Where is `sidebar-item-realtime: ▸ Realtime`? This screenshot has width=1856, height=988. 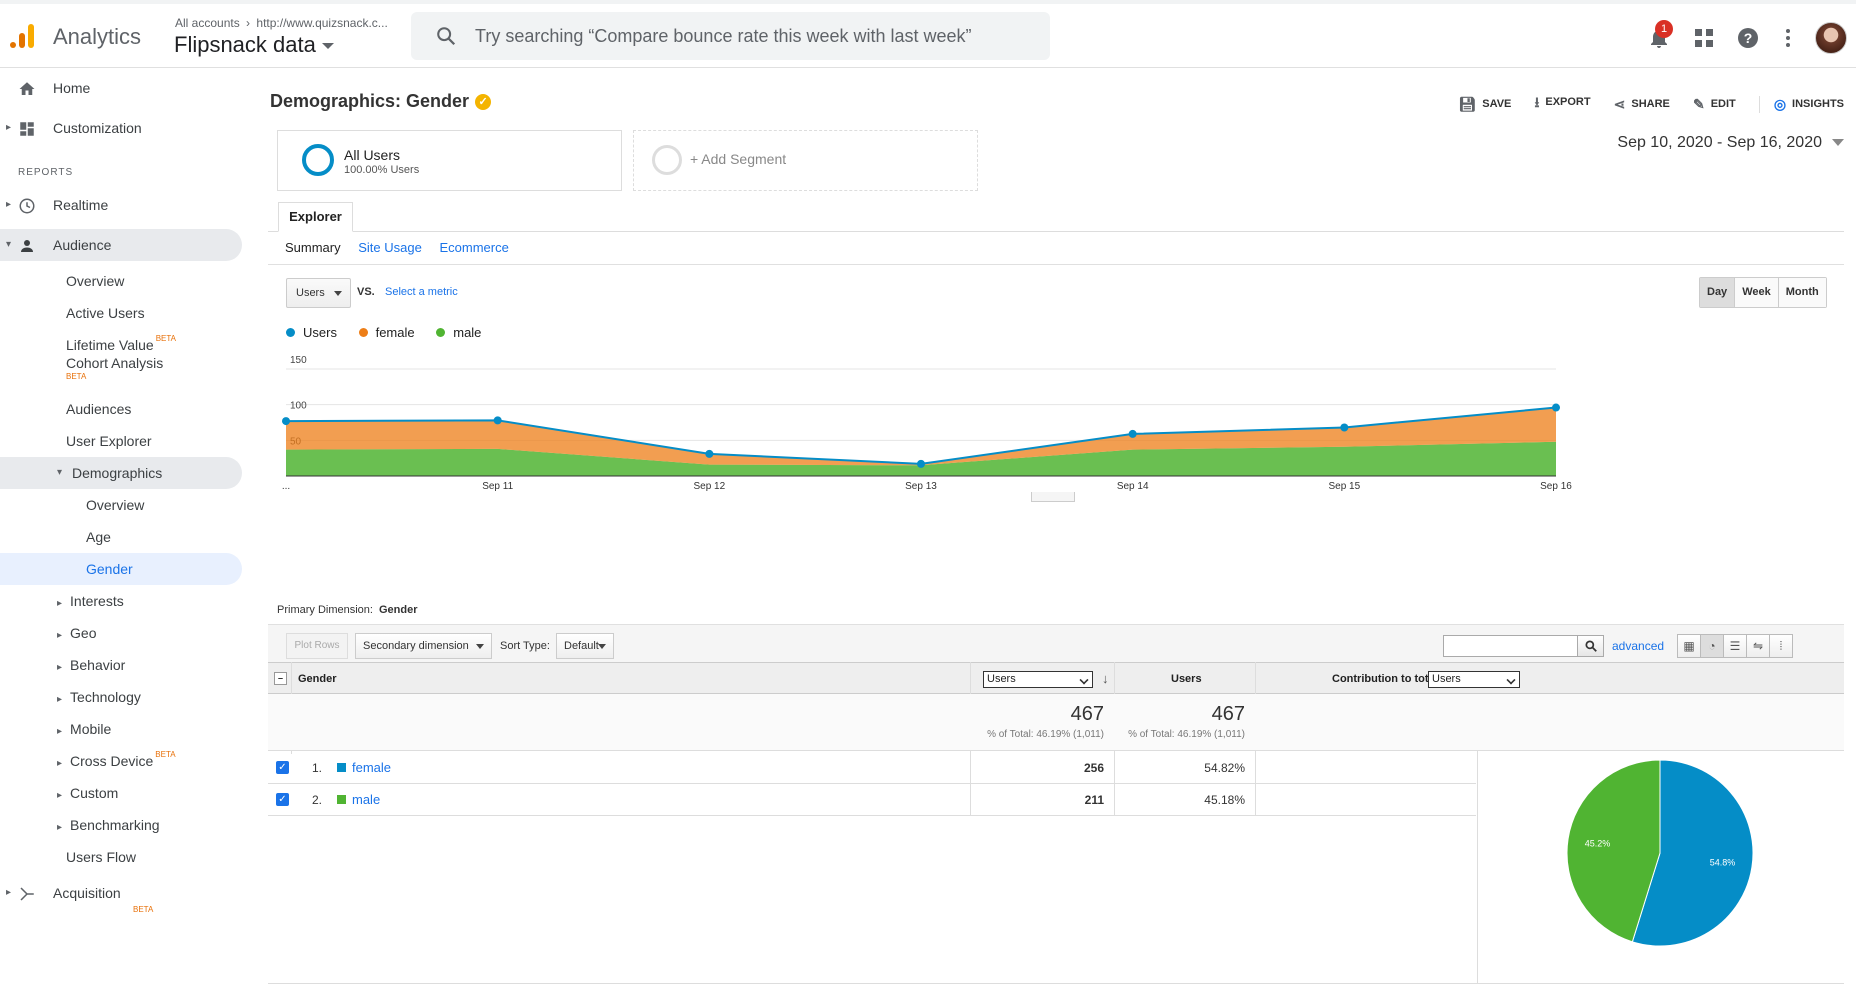
sidebar-item-realtime: ▸ Realtime is located at coordinates (120, 205).